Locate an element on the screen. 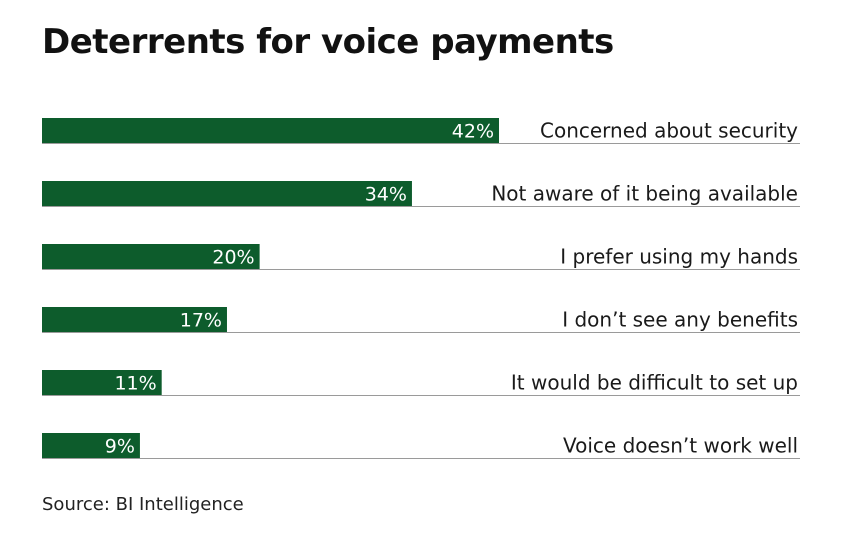 The image size is (844, 550). category-label: Voice doesn’t work well is located at coordinates (680, 446).